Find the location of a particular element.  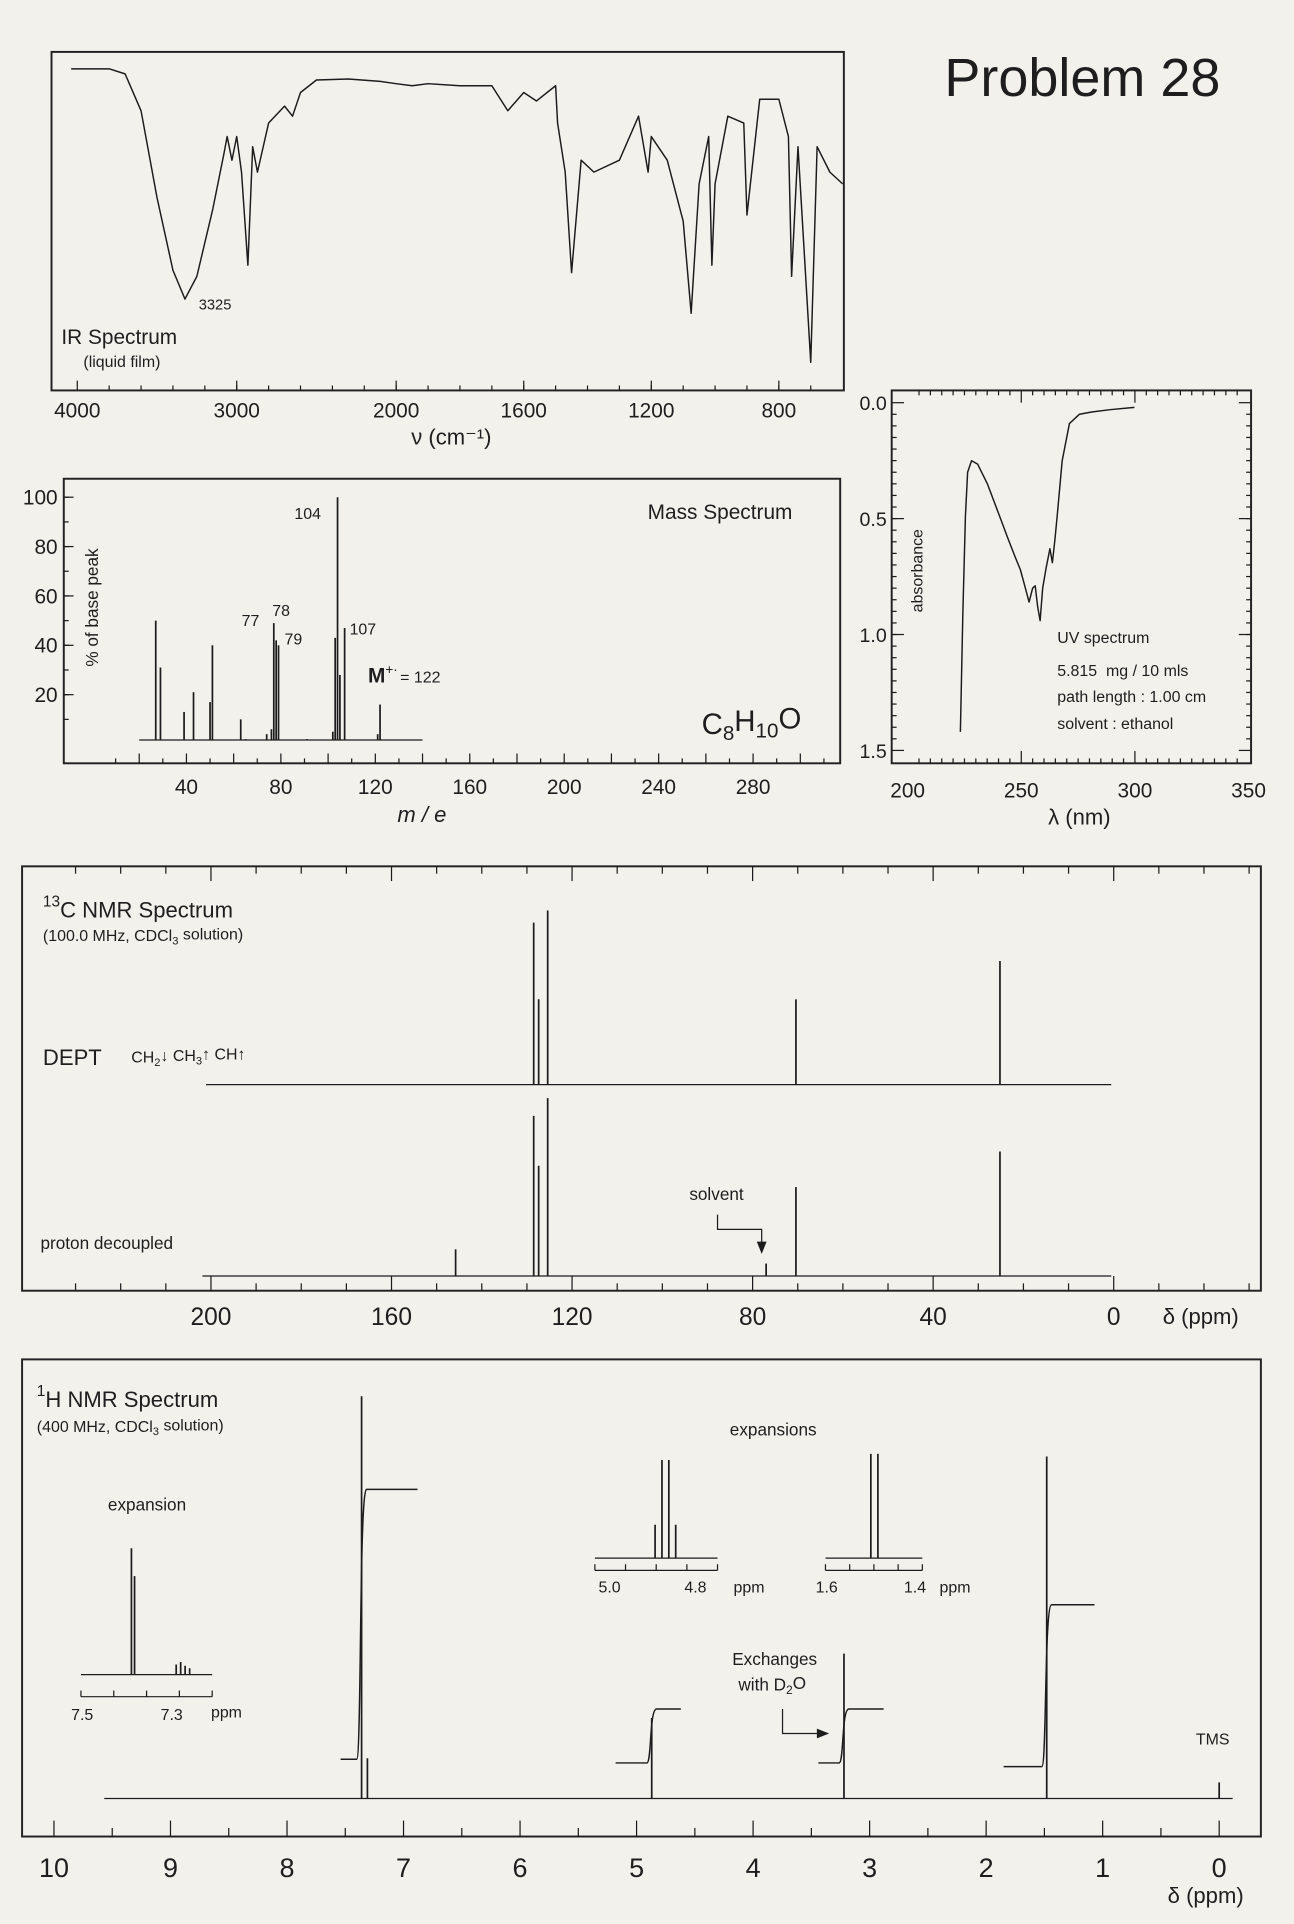

ir-x-tick-label: 1200 is located at coordinates (651, 410).